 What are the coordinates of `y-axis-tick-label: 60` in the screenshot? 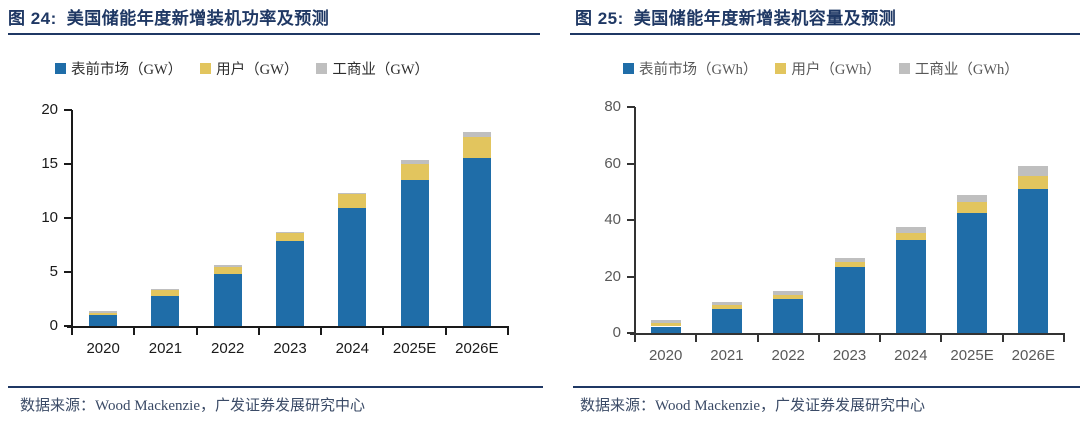 It's located at (612, 163).